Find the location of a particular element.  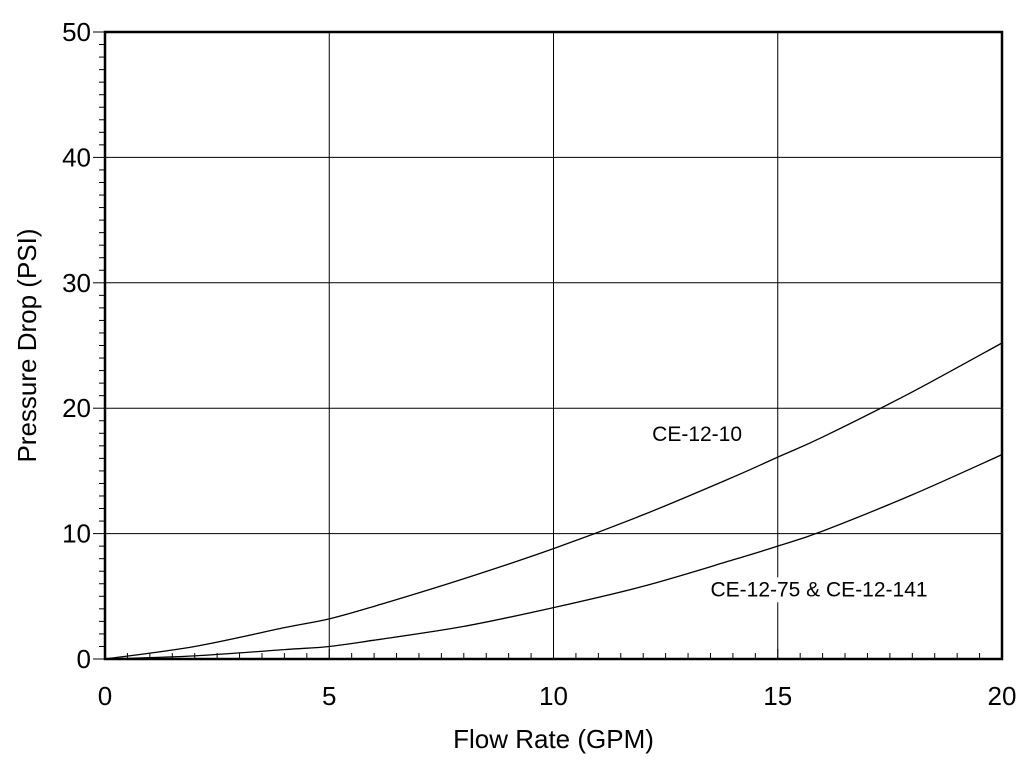

y-tick-labels: 0 10 20 30 40 50 is located at coordinates (76, 345).